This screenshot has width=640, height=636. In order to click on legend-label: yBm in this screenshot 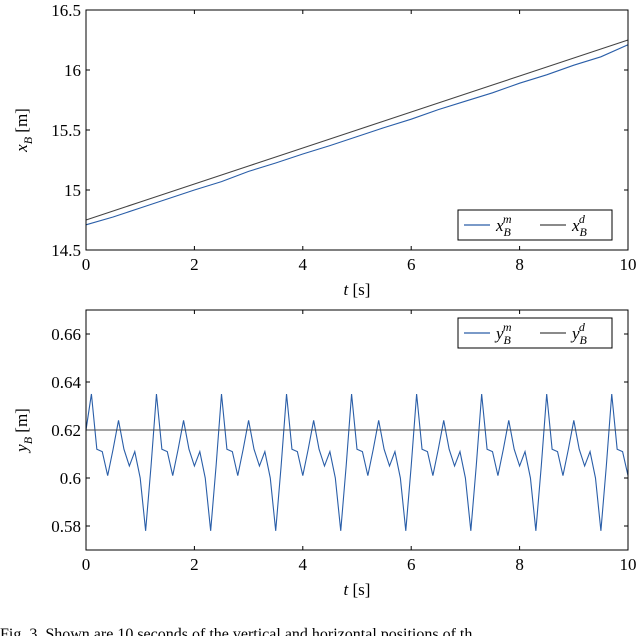, I will do `click(503, 333)`.